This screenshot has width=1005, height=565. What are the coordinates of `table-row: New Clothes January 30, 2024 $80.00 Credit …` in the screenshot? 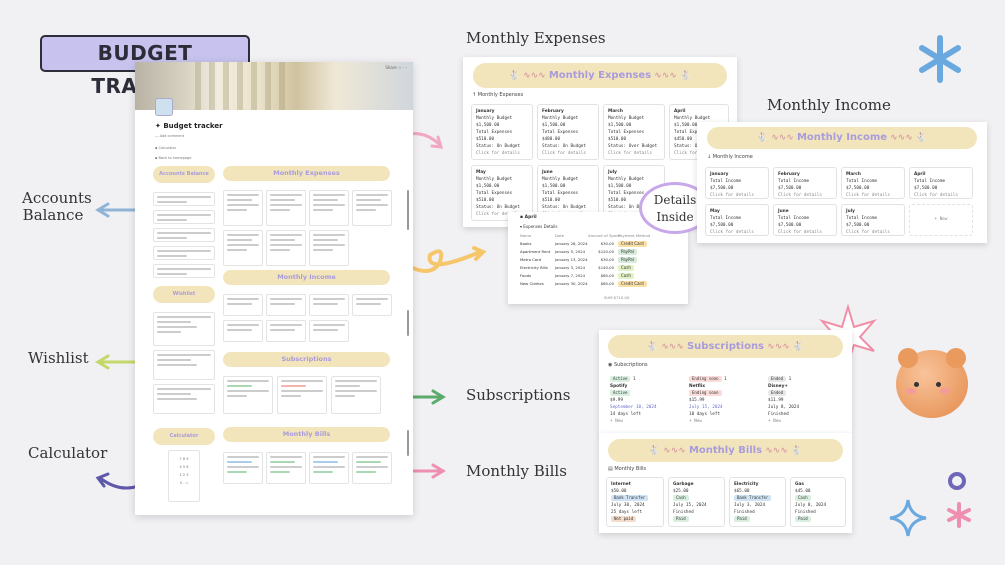 It's located at (583, 284).